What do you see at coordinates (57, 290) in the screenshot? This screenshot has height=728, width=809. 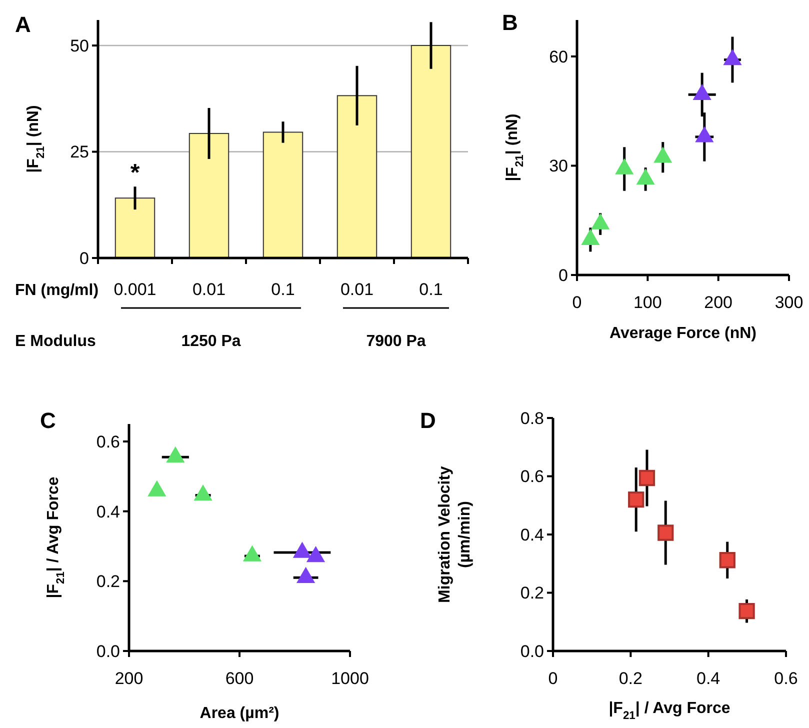 I see `x-axis-title: FN (mg/ml)` at bounding box center [57, 290].